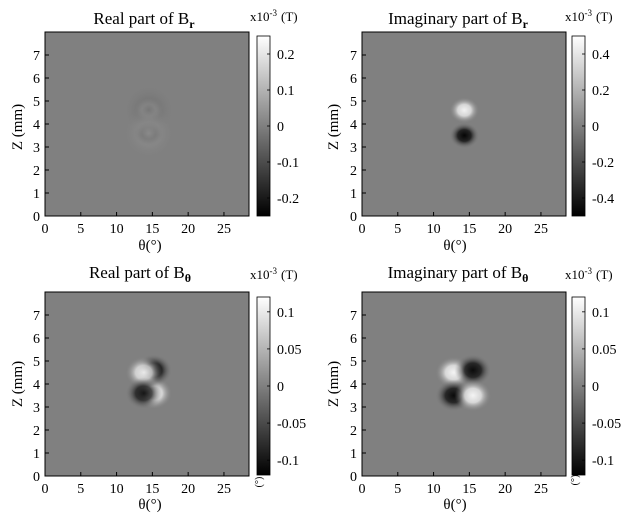 Image resolution: width=626 pixels, height=517 pixels. I want to click on panel-title: Real part of Bθ, so click(140, 274).